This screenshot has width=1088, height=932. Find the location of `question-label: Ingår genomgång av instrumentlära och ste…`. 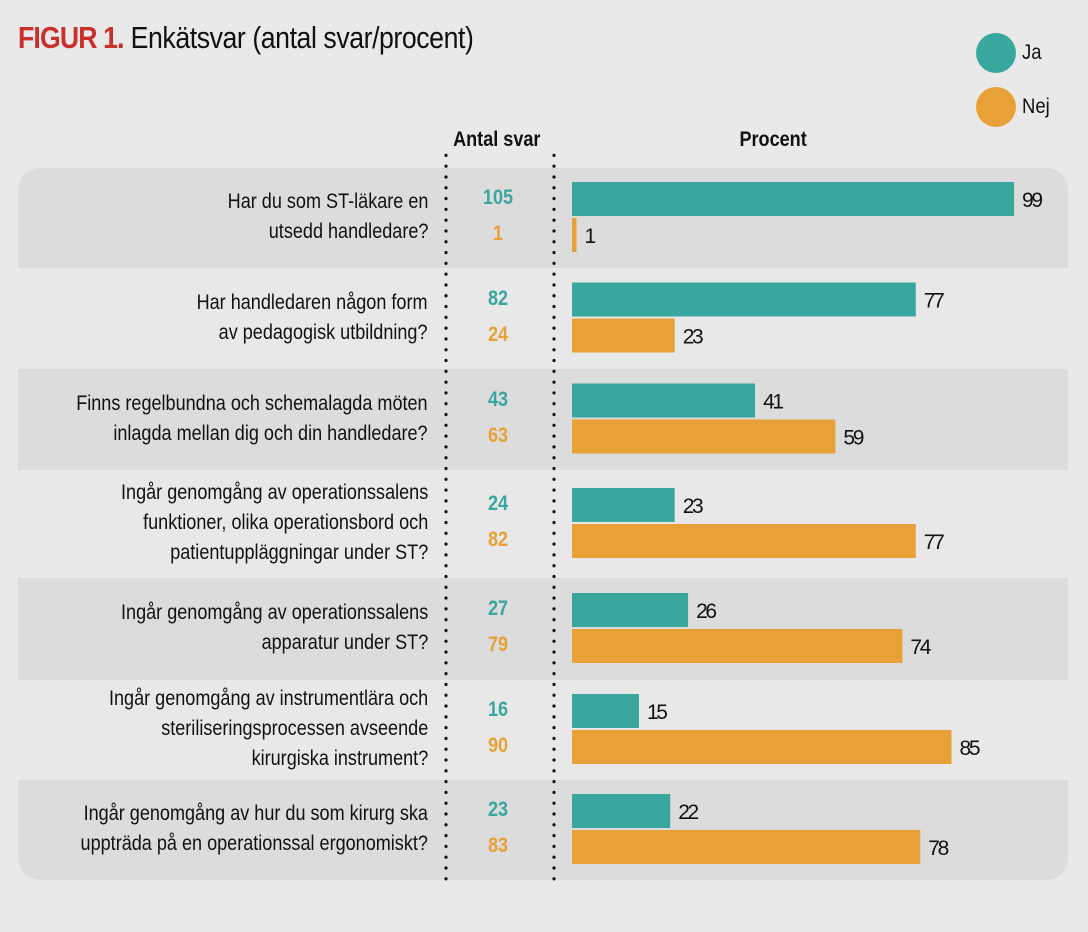

question-label: Ingår genomgång av instrumentlära och ste… is located at coordinates (268, 729).